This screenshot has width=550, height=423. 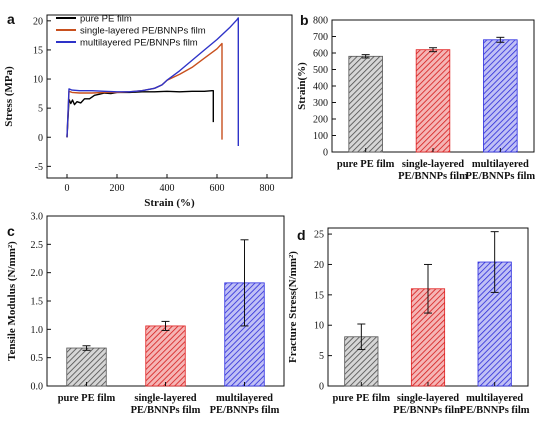 What do you see at coordinates (320, 37) in the screenshot?
I see `y-tick-label: 700` at bounding box center [320, 37].